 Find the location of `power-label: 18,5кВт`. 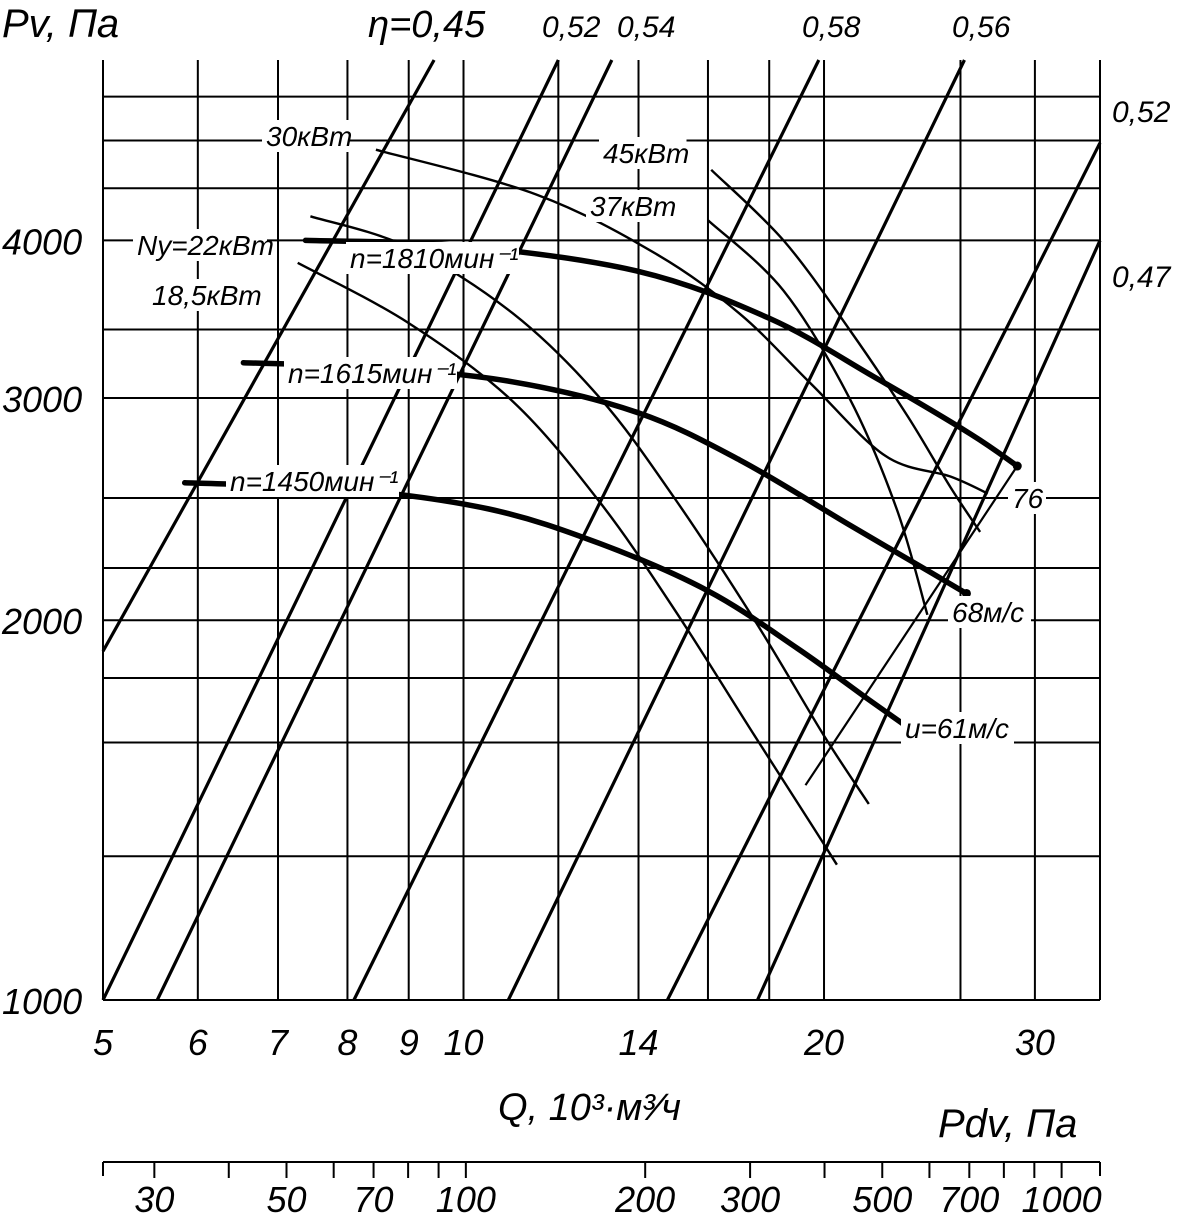

power-label: 18,5кВт is located at coordinates (207, 295).